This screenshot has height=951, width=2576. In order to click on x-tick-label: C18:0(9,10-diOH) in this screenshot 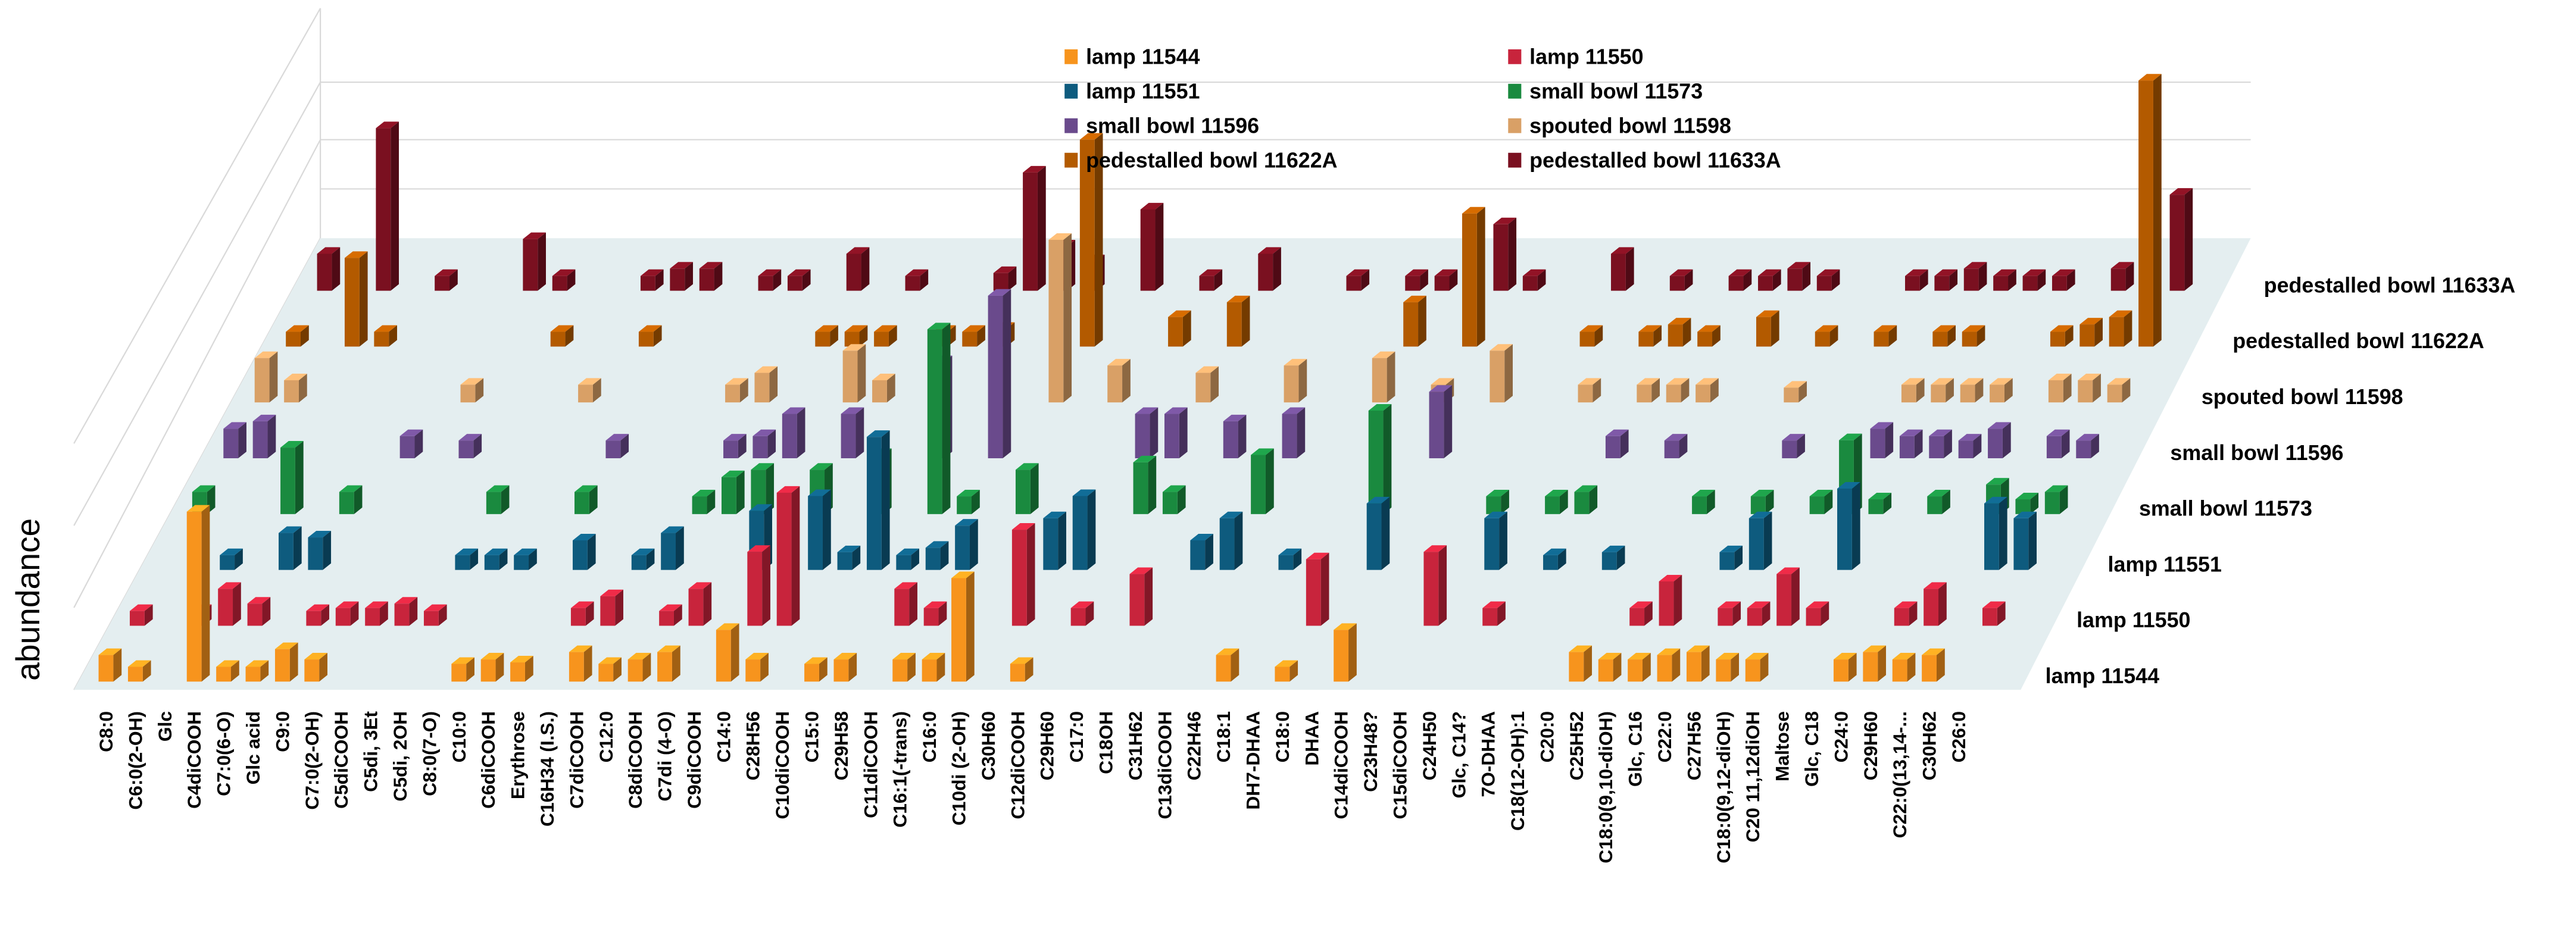, I will do `click(1605, 787)`.